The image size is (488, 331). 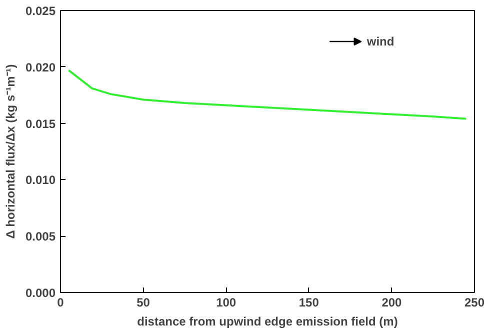 I want to click on x-tick-label: 150, so click(x=309, y=303).